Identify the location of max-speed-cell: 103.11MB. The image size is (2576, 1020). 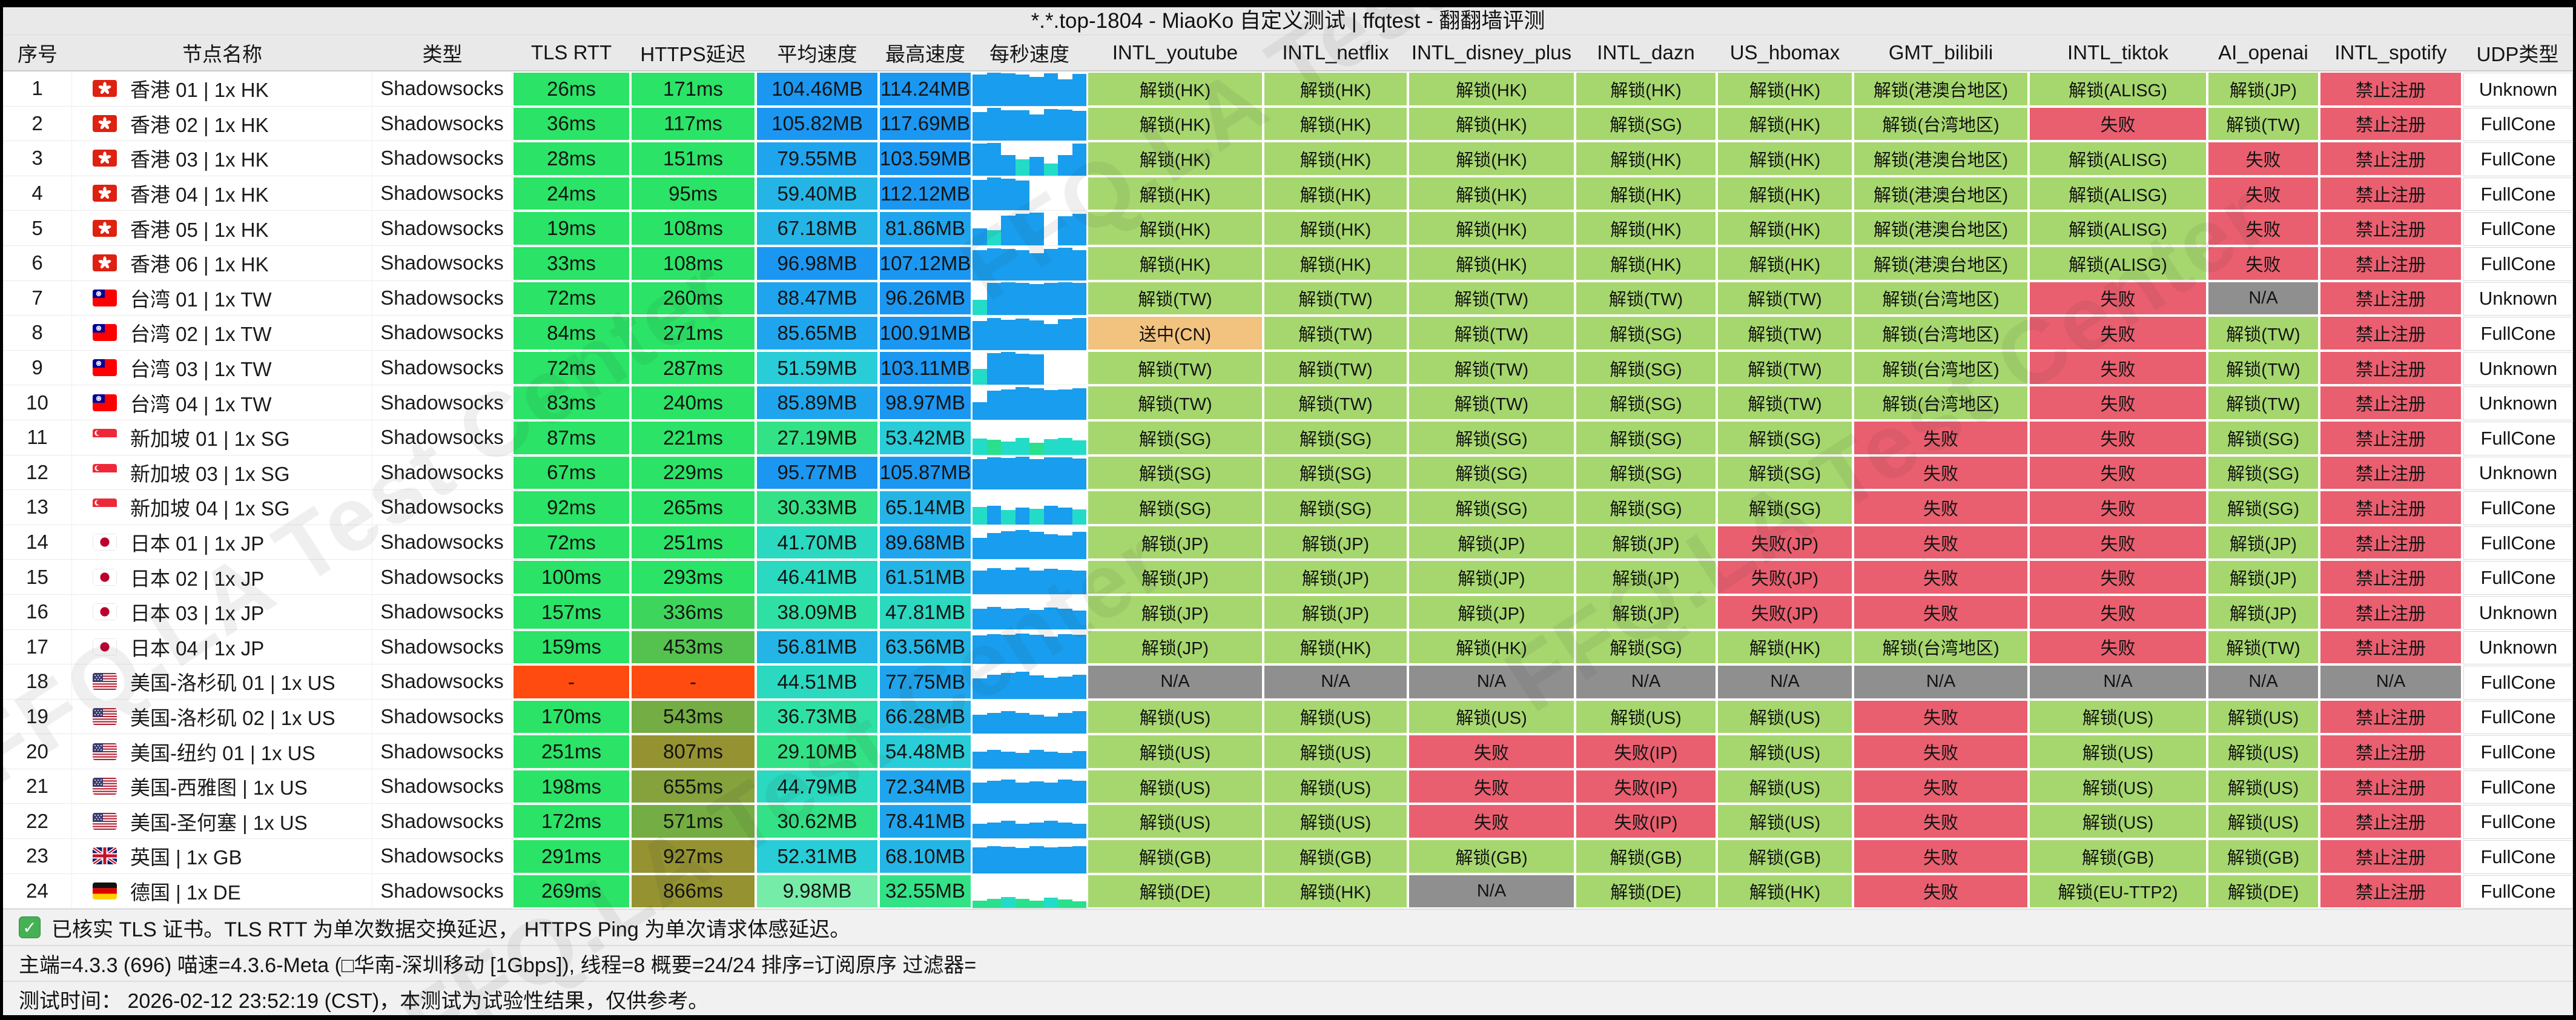
(925, 368).